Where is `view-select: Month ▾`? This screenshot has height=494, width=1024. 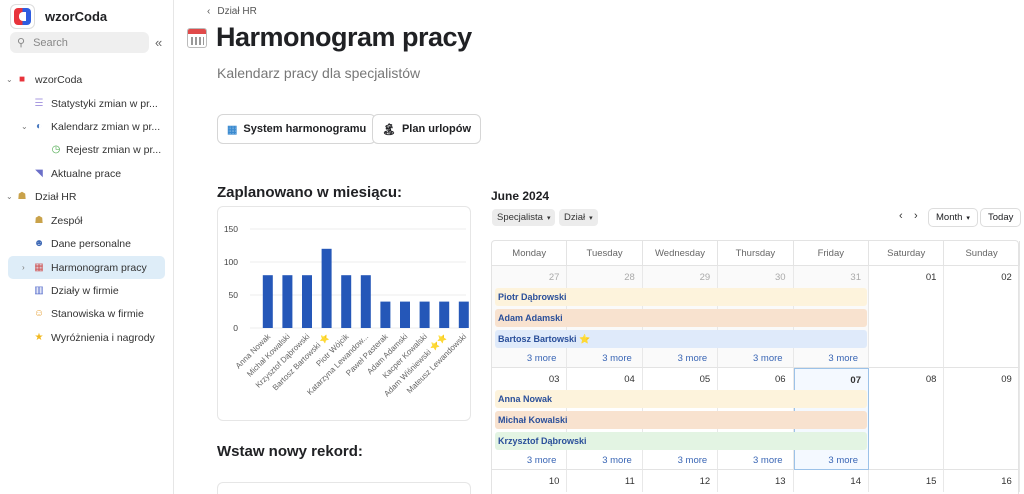
view-select: Month ▾ is located at coordinates (953, 217).